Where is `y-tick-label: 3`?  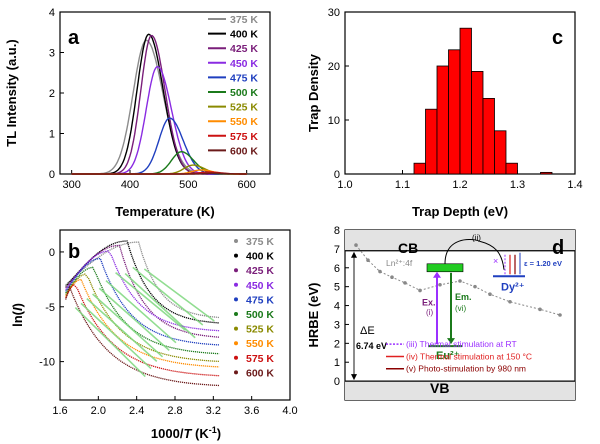
y-tick-label: 3 is located at coordinates (337, 325).